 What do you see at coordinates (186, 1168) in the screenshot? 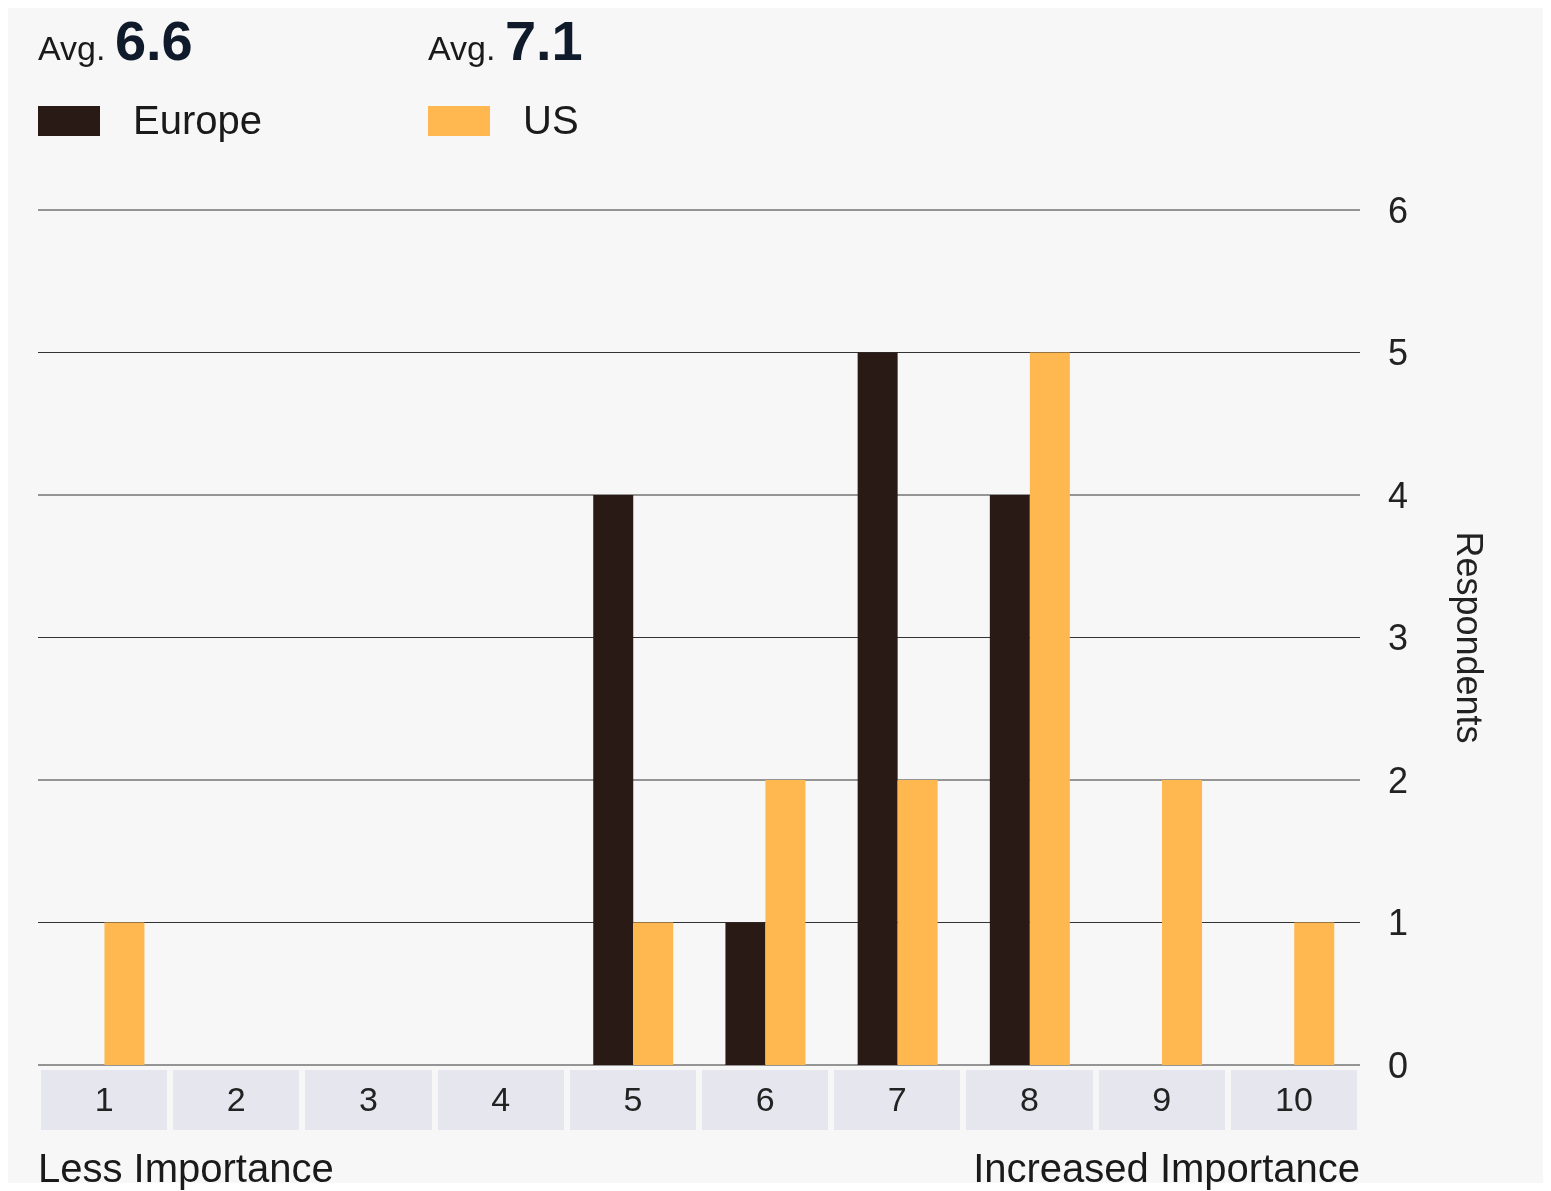
I see `text: Less Importance` at bounding box center [186, 1168].